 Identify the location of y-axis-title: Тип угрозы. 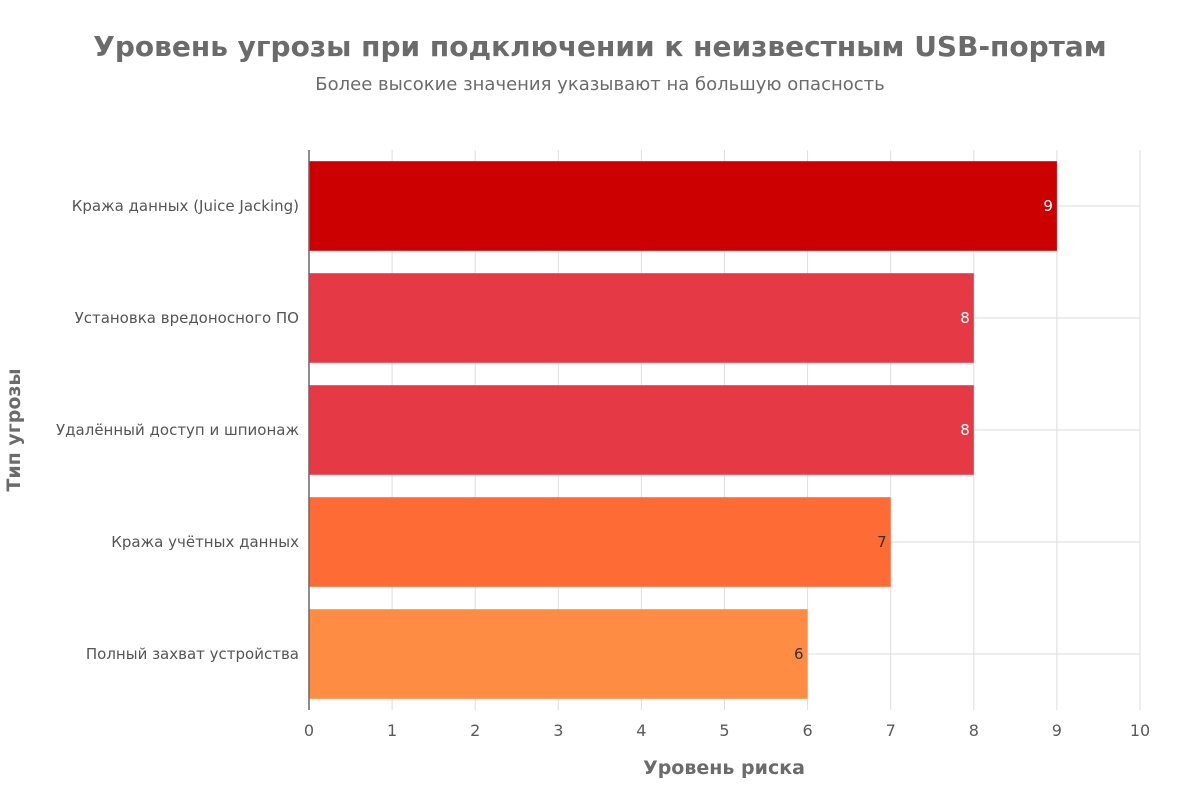
(14, 429).